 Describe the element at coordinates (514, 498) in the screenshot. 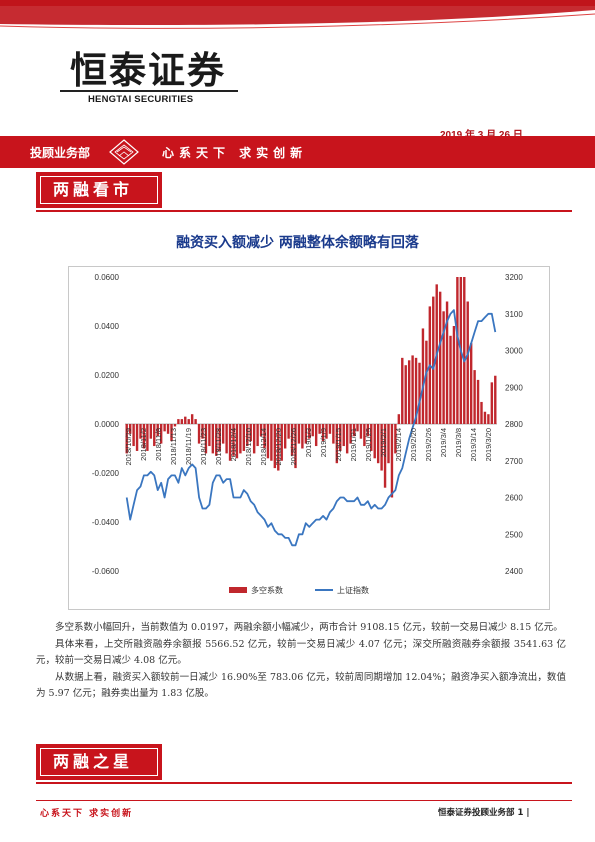

I see `right-axis-tick: 2600` at that location.